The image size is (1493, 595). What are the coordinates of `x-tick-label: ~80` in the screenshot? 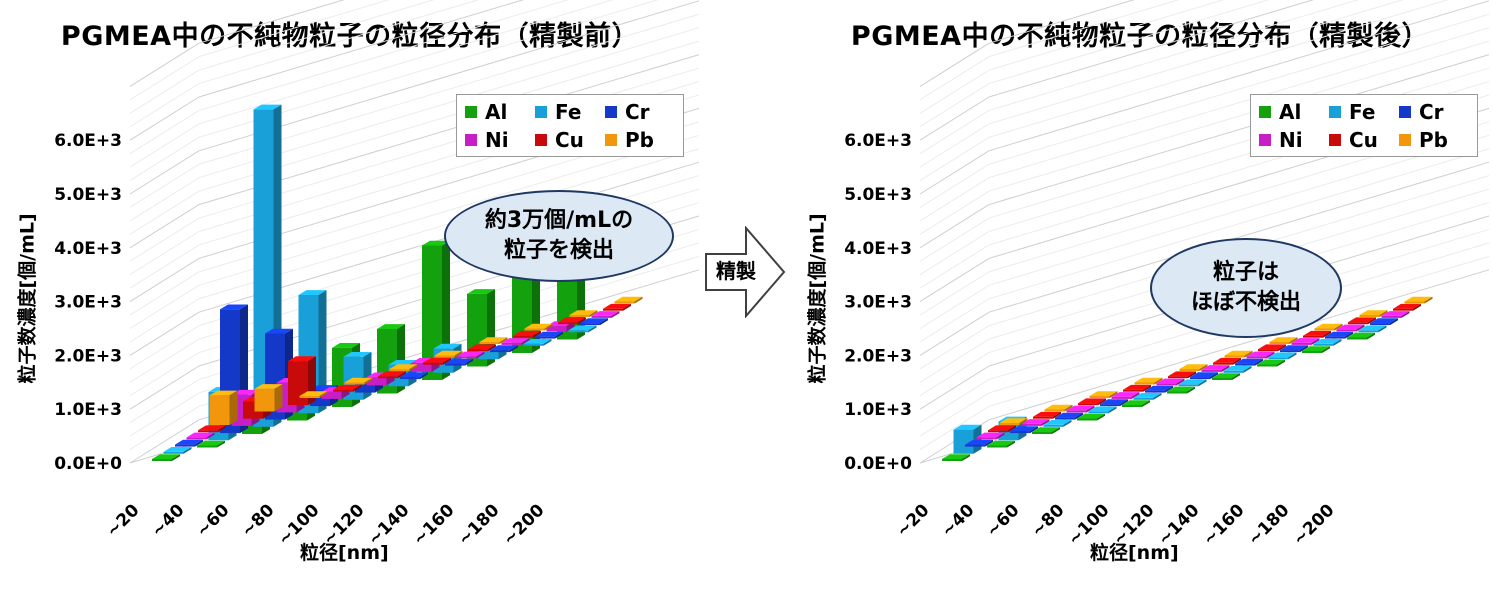 It's located at (1048, 520).